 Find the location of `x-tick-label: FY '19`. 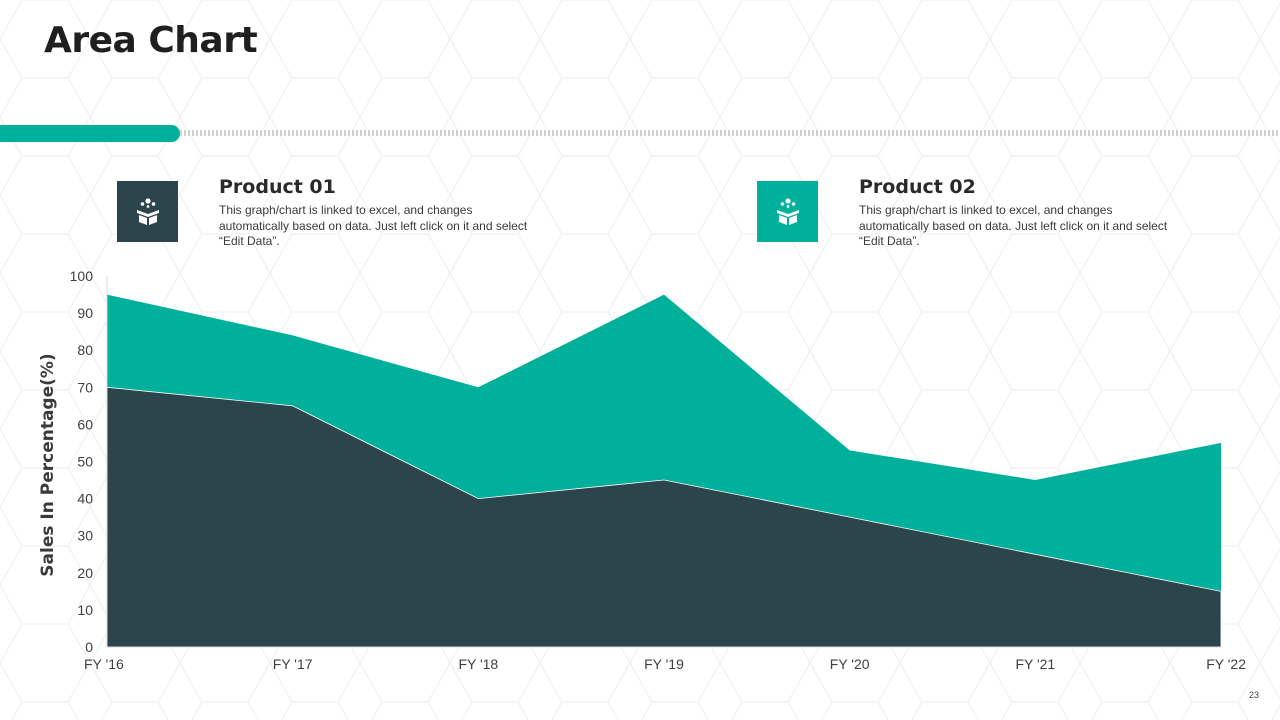

x-tick-label: FY '19 is located at coordinates (664, 664).